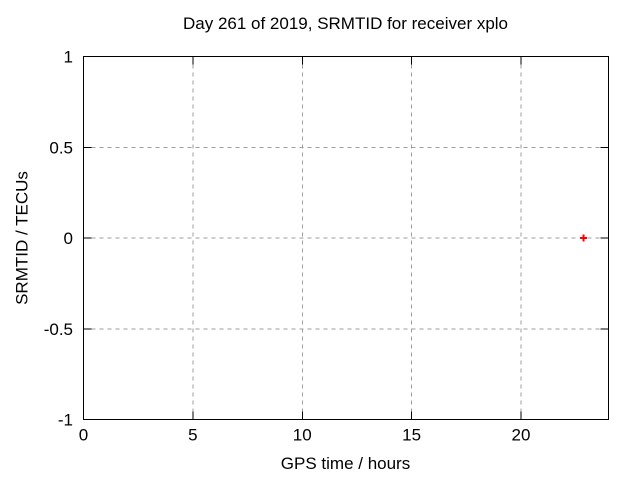 This screenshot has width=640, height=480. Describe the element at coordinates (411, 435) in the screenshot. I see `x-tick-label: 15` at that location.